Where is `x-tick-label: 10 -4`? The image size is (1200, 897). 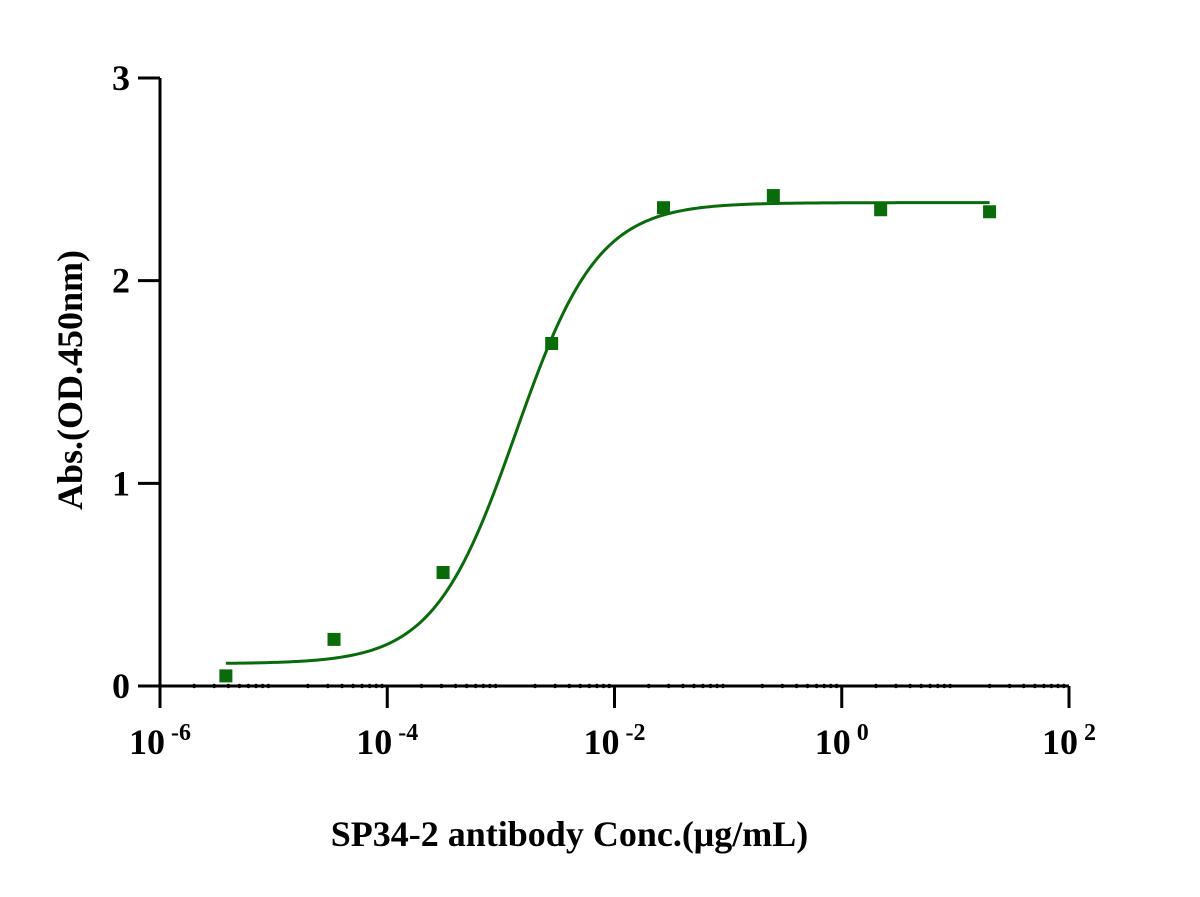
x-tick-label: 10 -4 is located at coordinates (387, 741).